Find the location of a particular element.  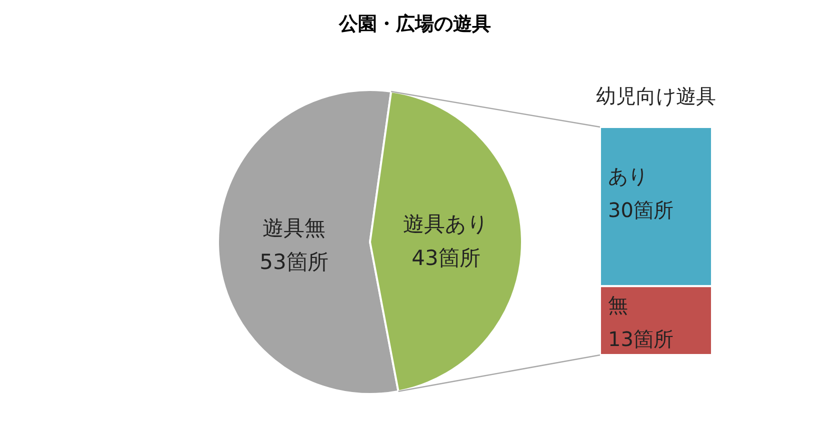

chart-title: 幼児向け遊具 is located at coordinates (656, 96).